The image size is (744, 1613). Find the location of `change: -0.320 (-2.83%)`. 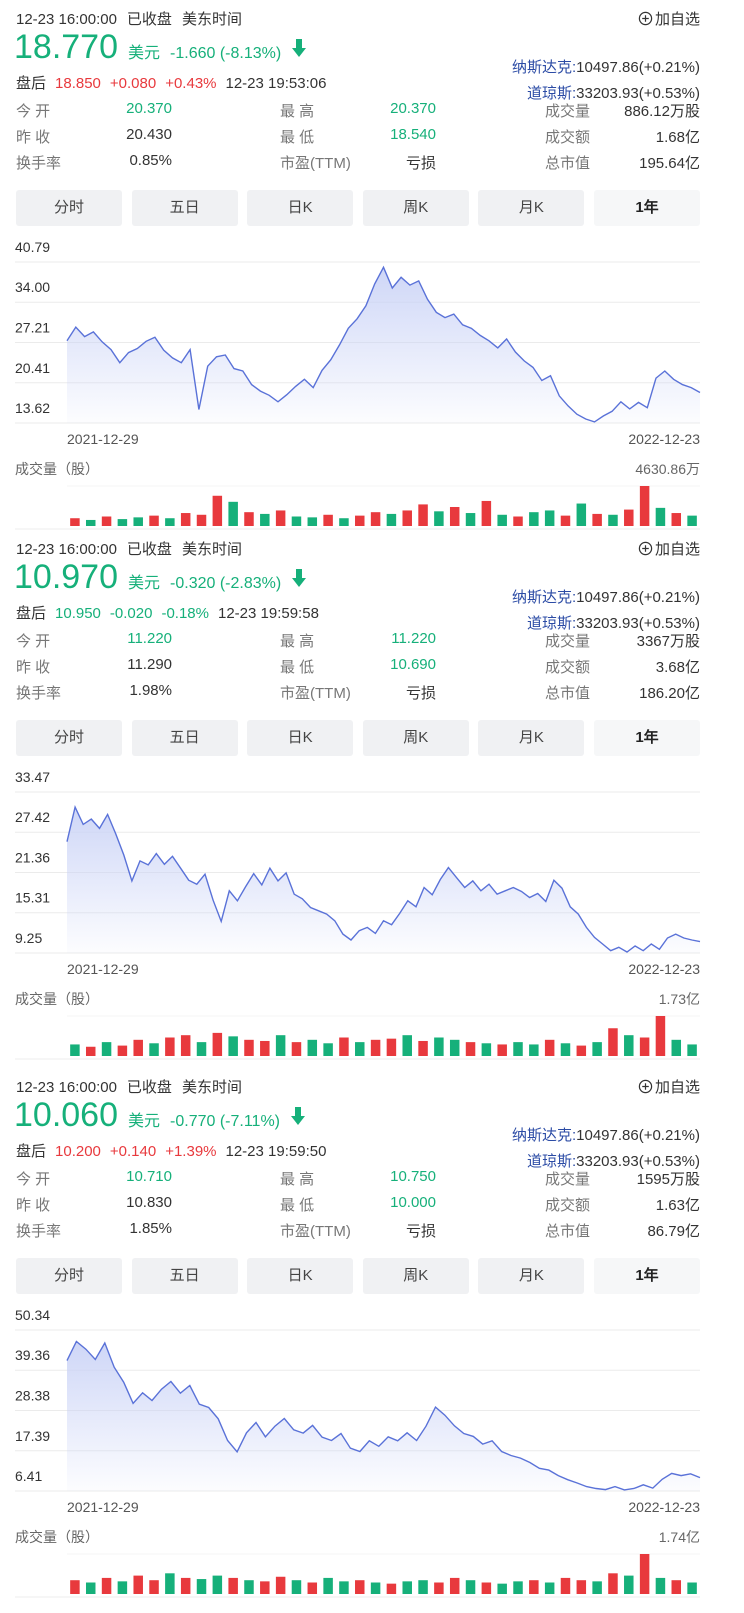

change: -0.320 (-2.83%) is located at coordinates (226, 583).